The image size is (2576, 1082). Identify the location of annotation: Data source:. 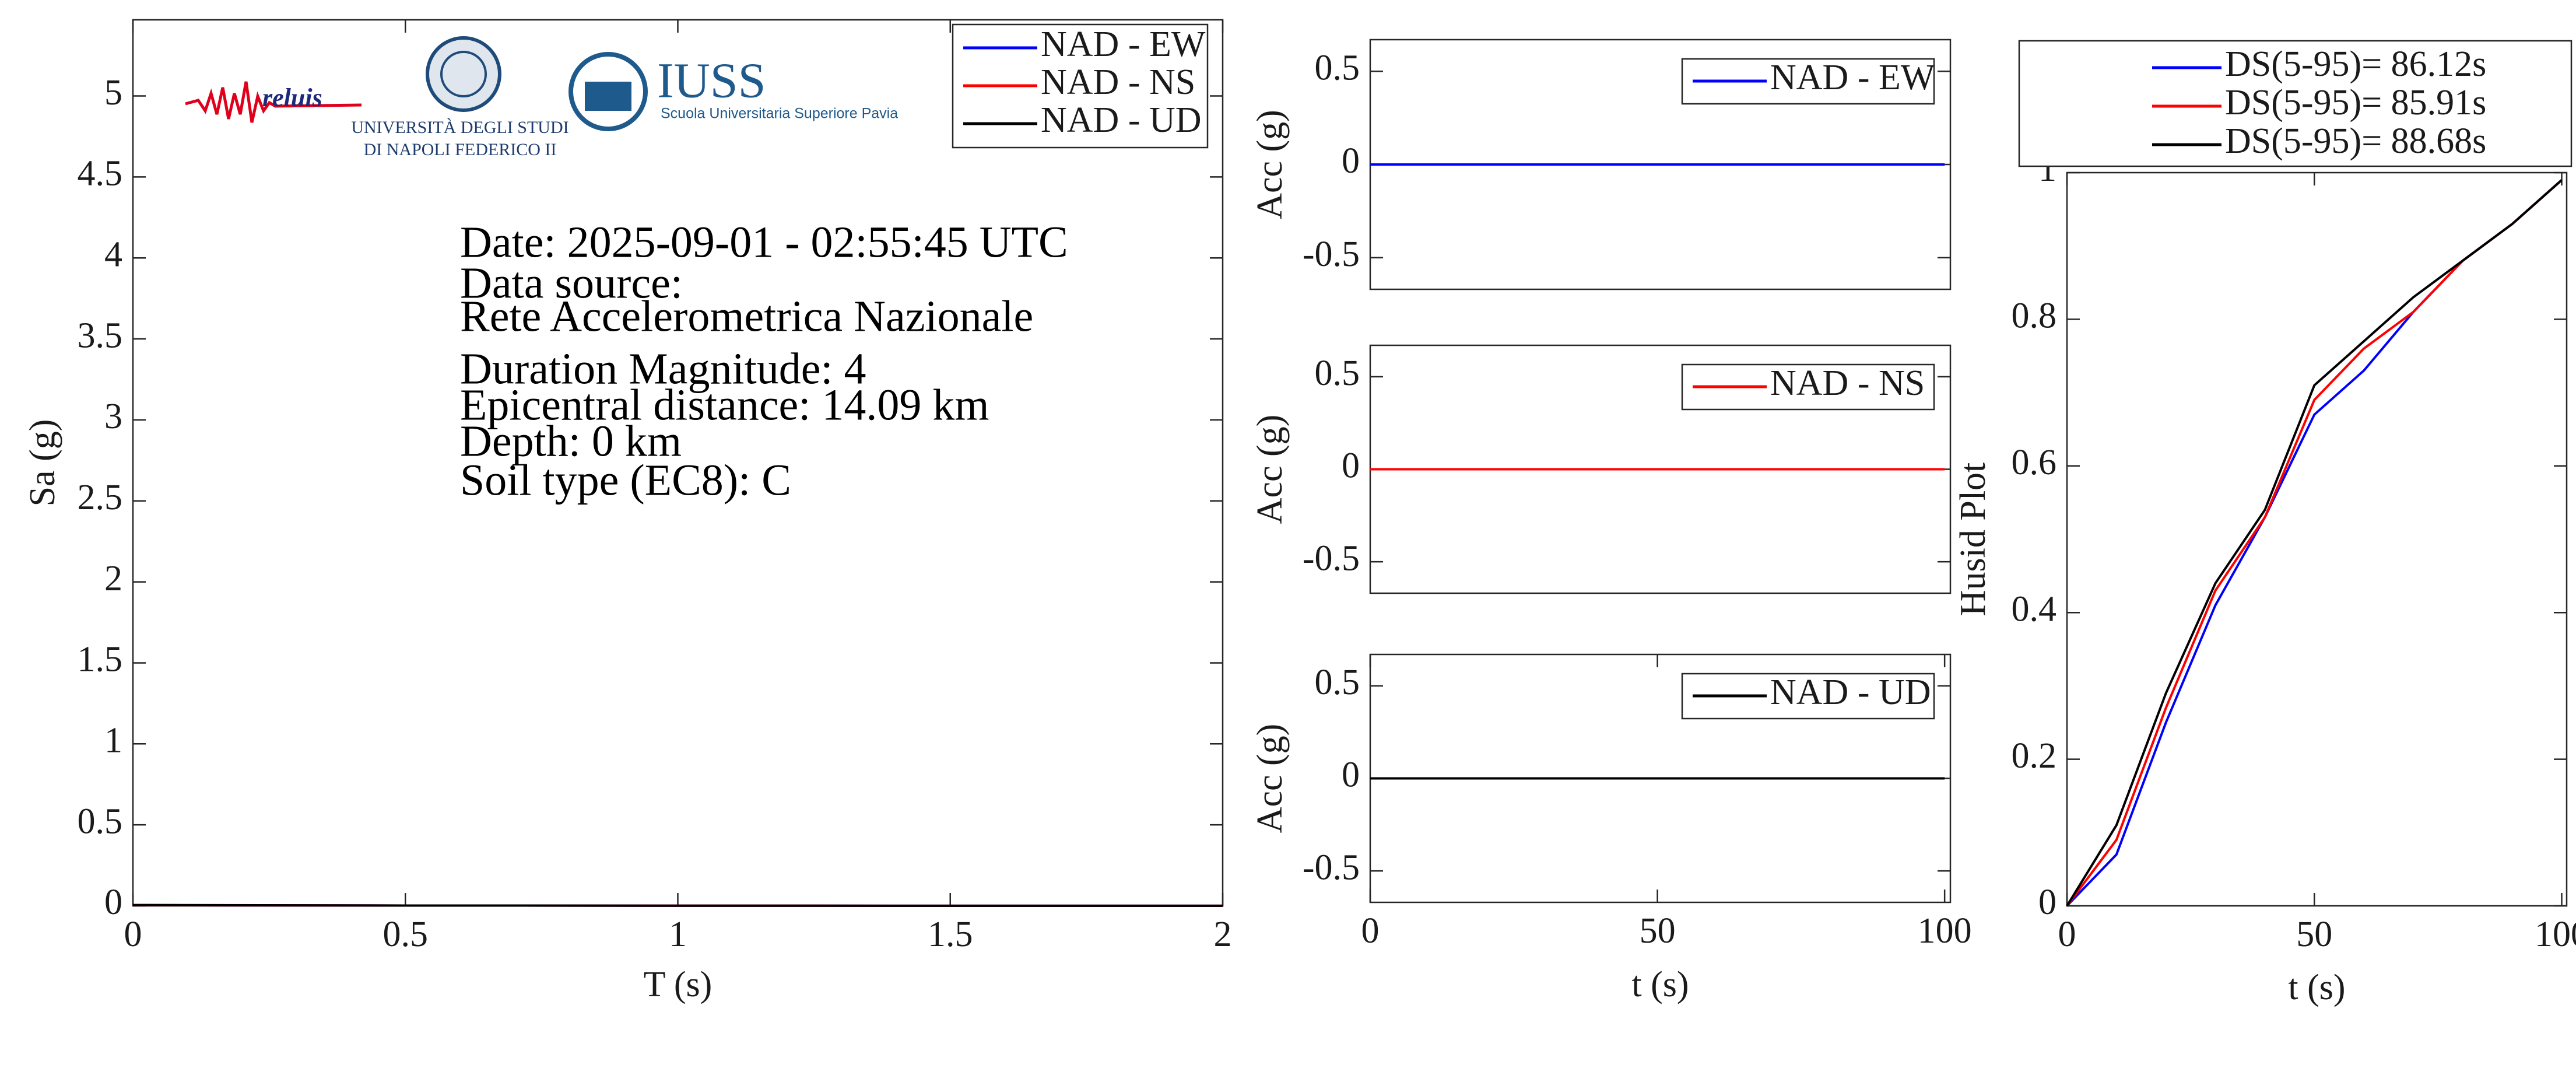
(571, 282).